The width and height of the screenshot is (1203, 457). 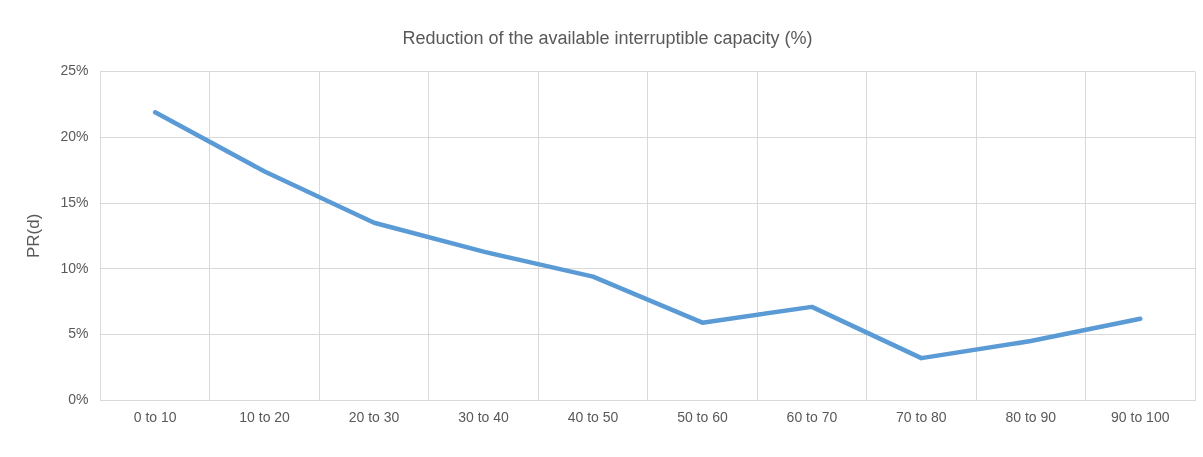 I want to click on x-tick-label: 20 to 30, so click(x=374, y=417).